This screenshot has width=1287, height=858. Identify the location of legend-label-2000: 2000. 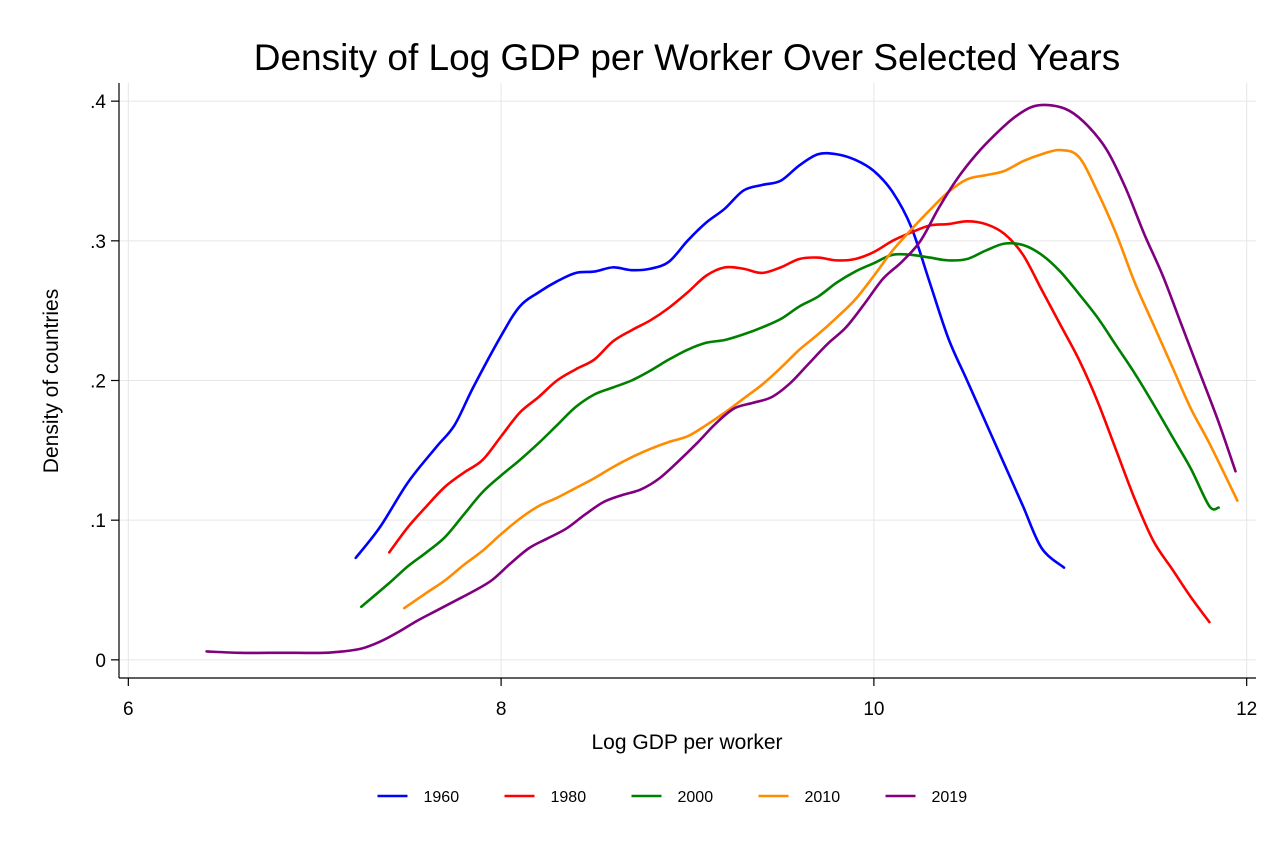
(696, 797).